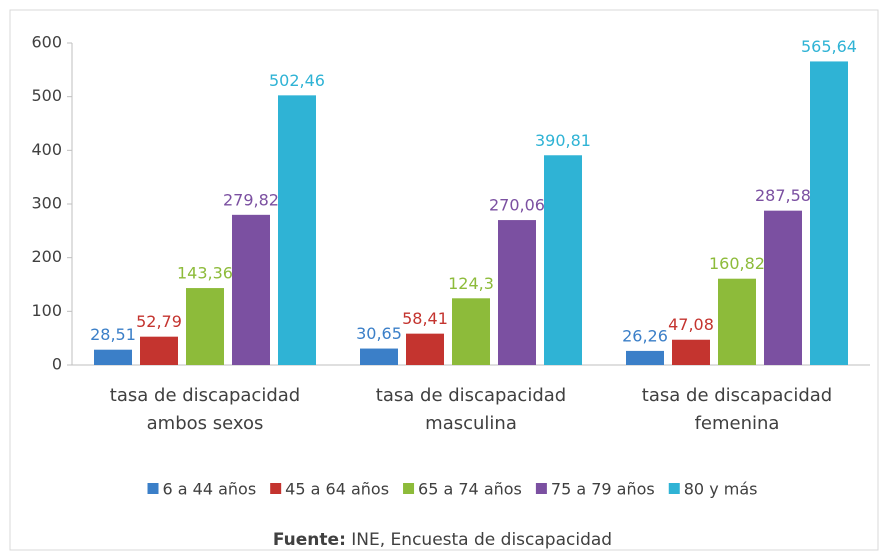  I want to click on data-label: 502,46, so click(297, 80).